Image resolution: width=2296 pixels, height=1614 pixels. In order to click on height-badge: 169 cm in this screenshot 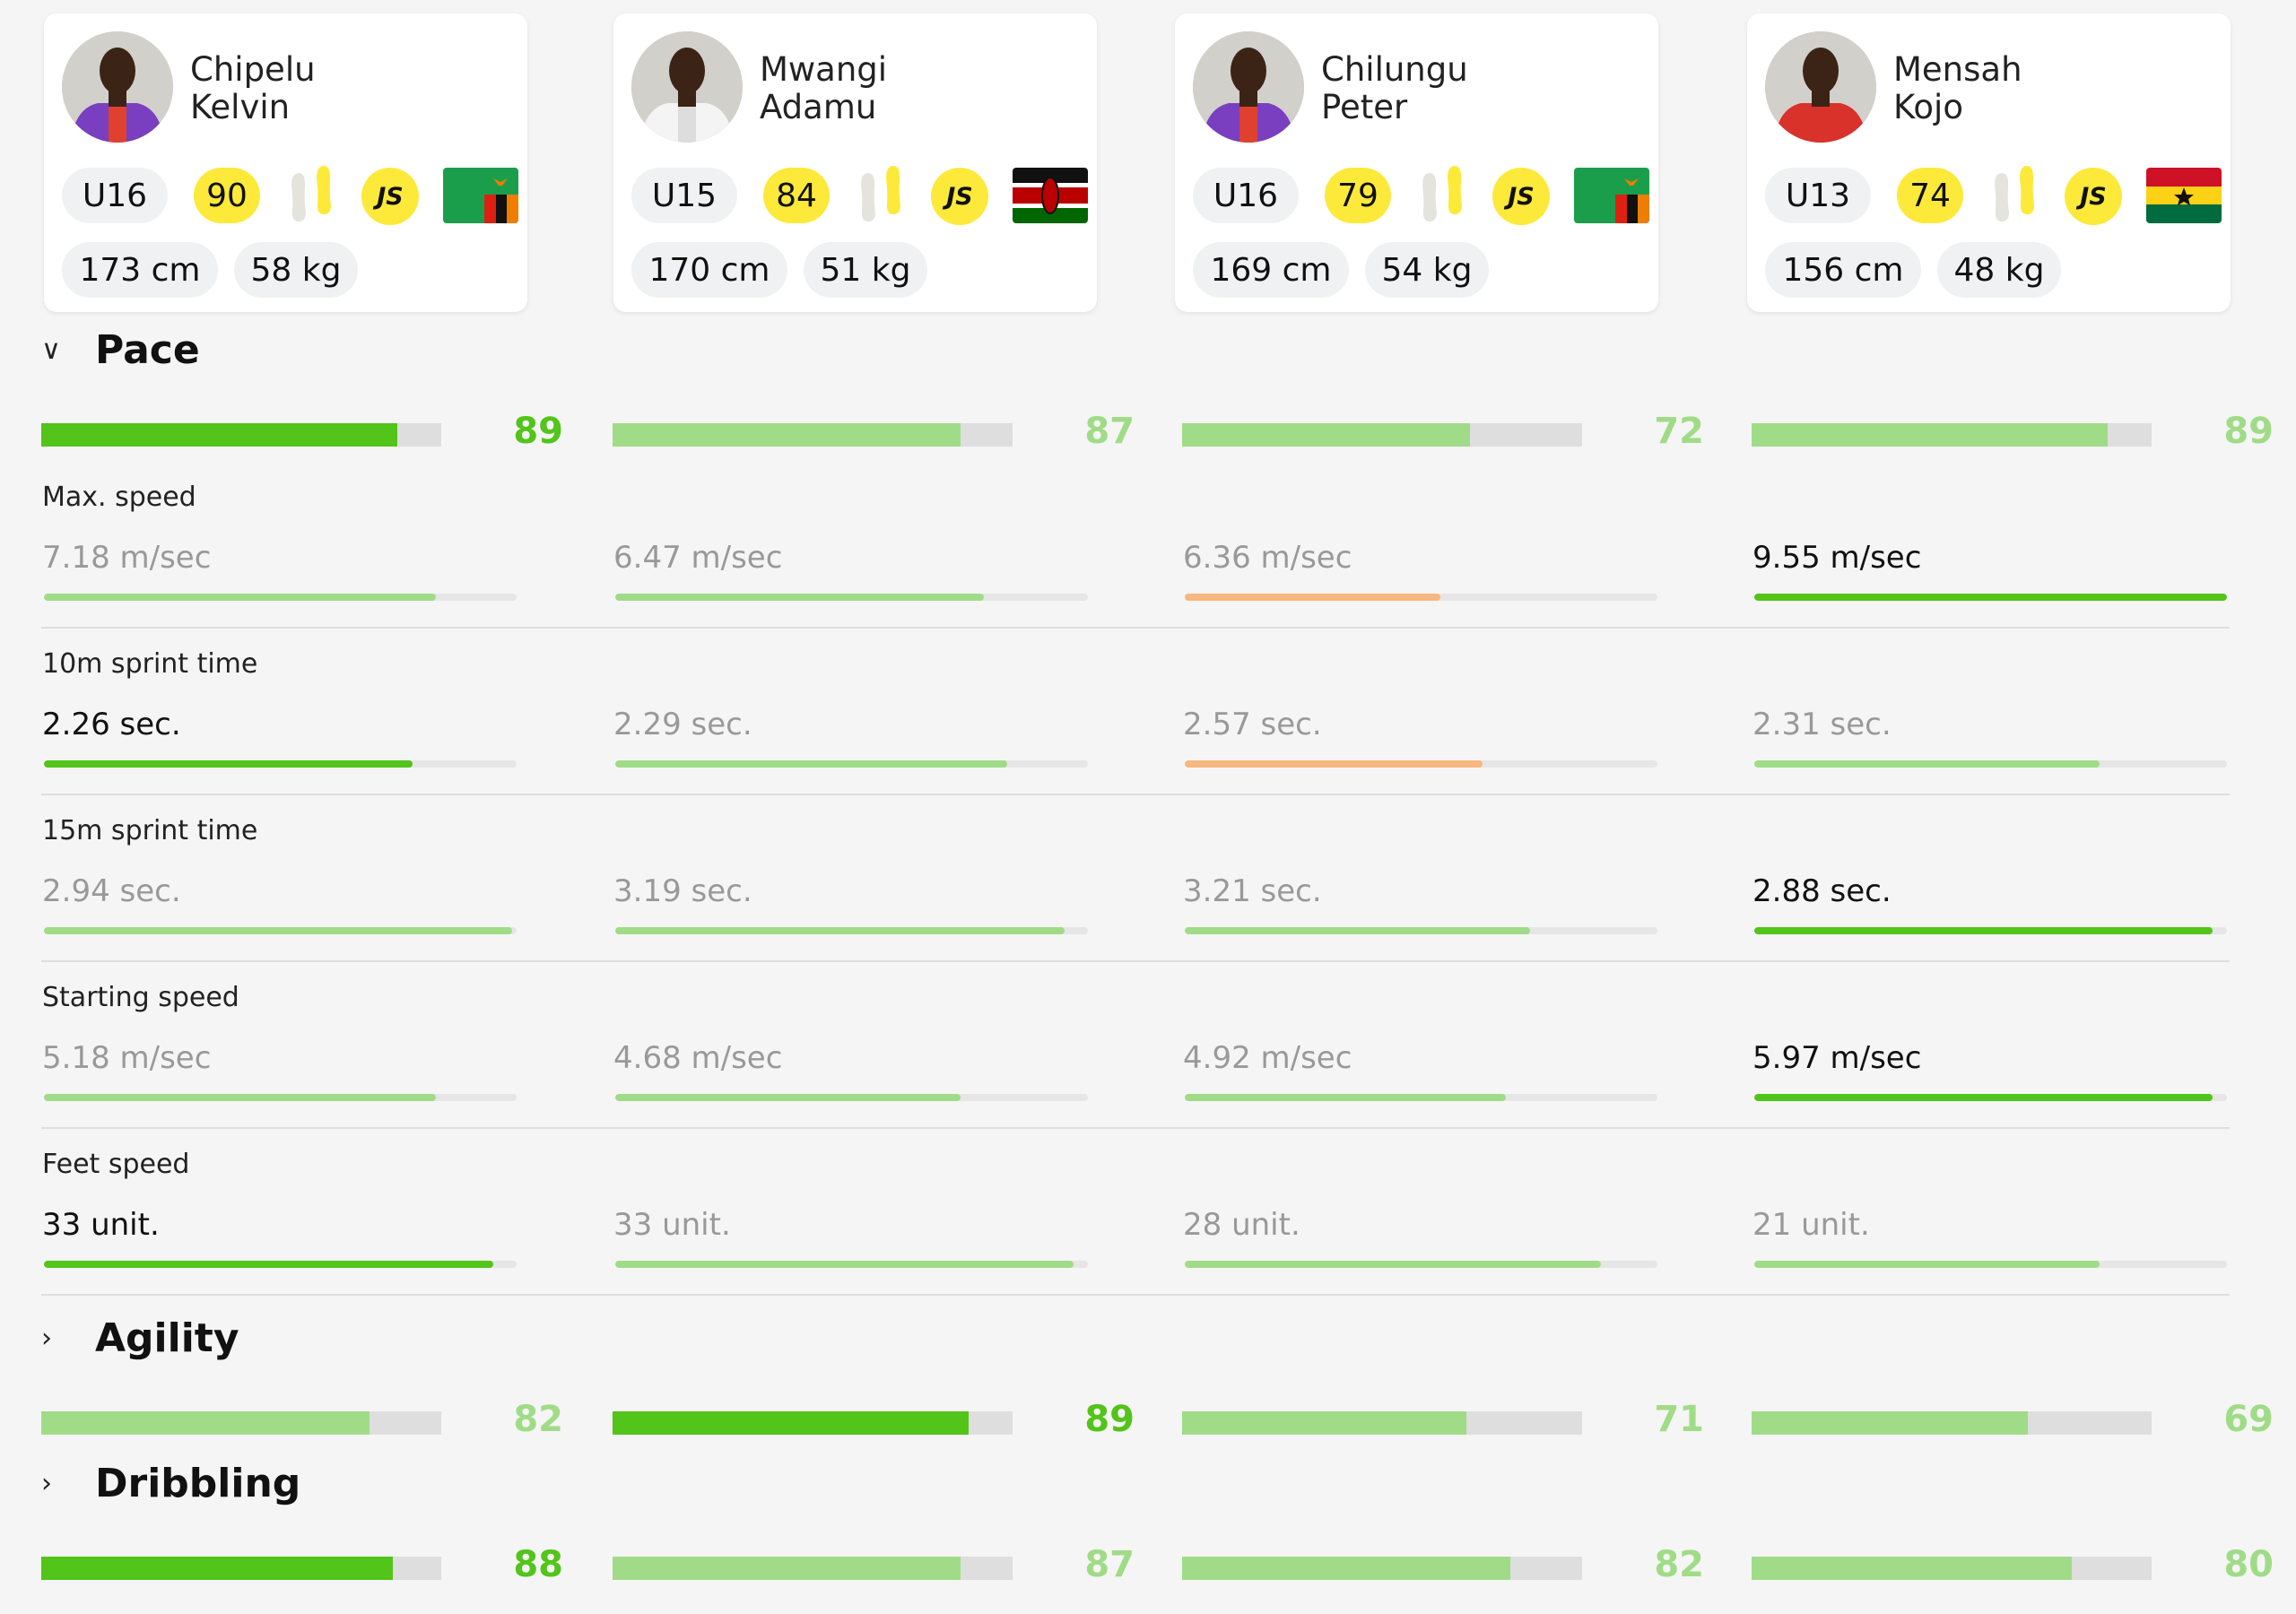, I will do `click(1271, 270)`.